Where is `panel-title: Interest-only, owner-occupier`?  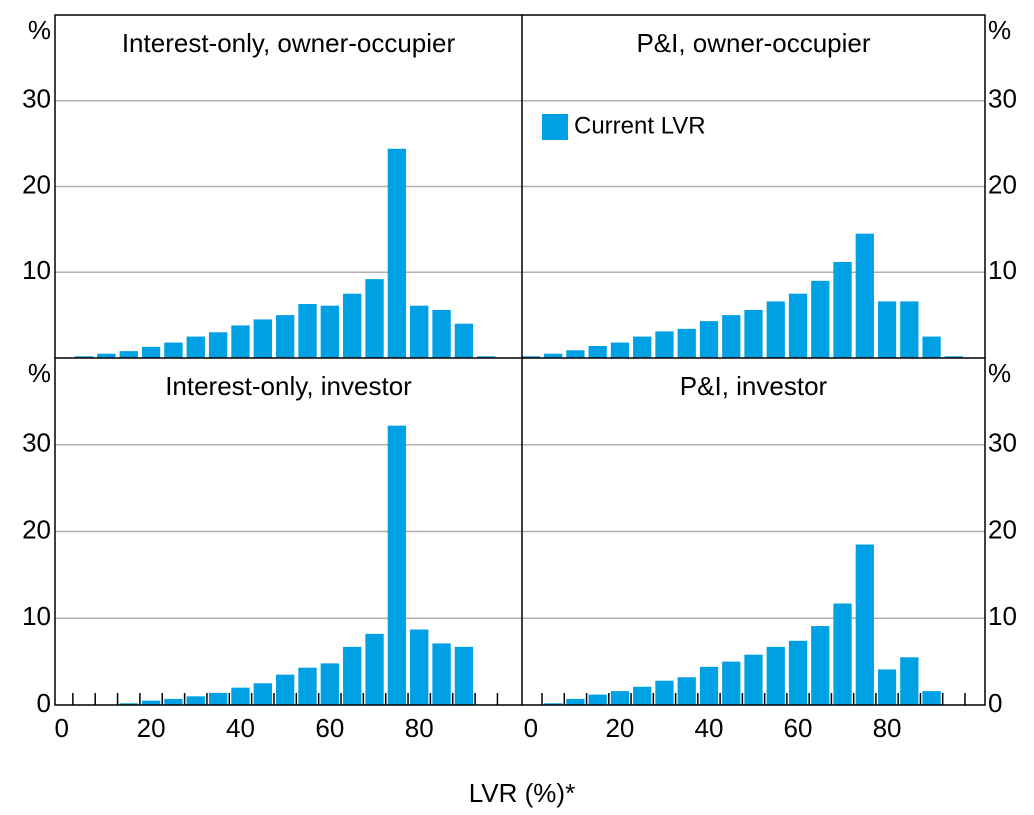 panel-title: Interest-only, owner-occupier is located at coordinates (289, 43).